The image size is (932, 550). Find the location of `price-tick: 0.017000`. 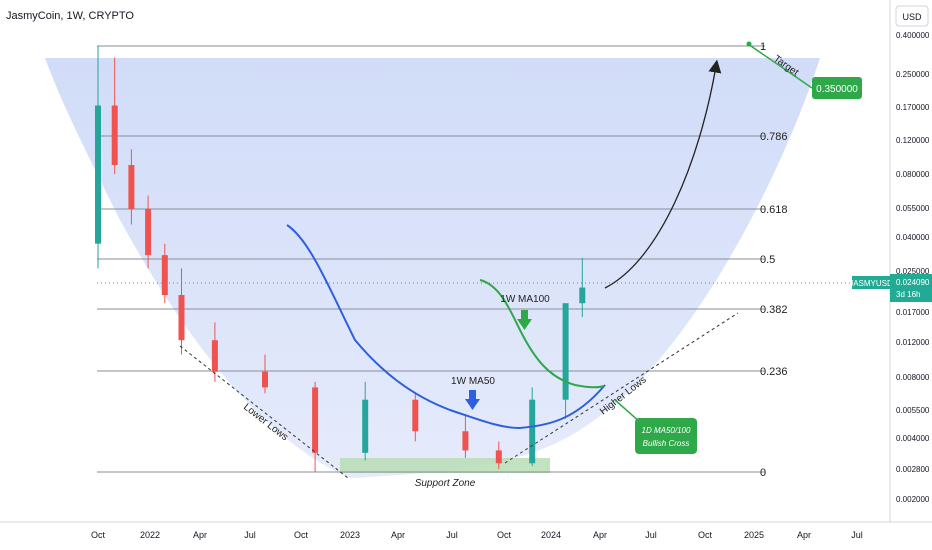

price-tick: 0.017000 is located at coordinates (913, 312).